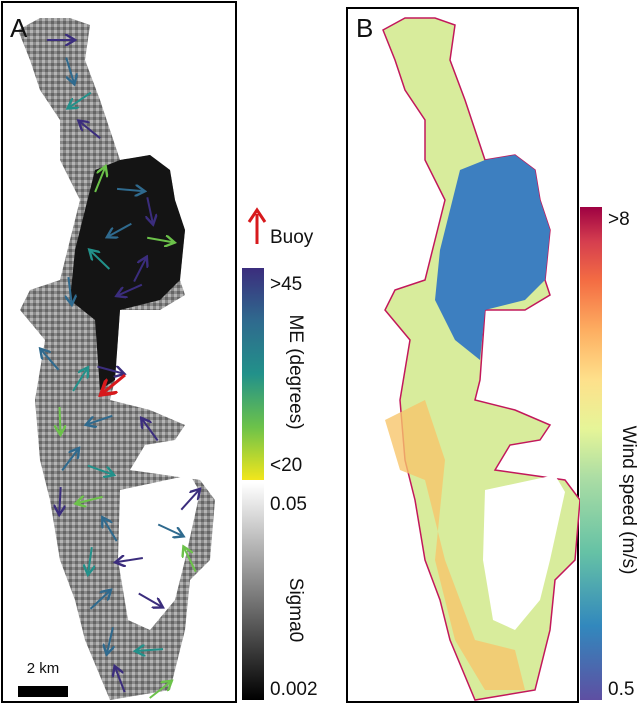 The width and height of the screenshot is (644, 704). Describe the element at coordinates (294, 689) in the screenshot. I see `sigma-bottom: 0.002` at that location.